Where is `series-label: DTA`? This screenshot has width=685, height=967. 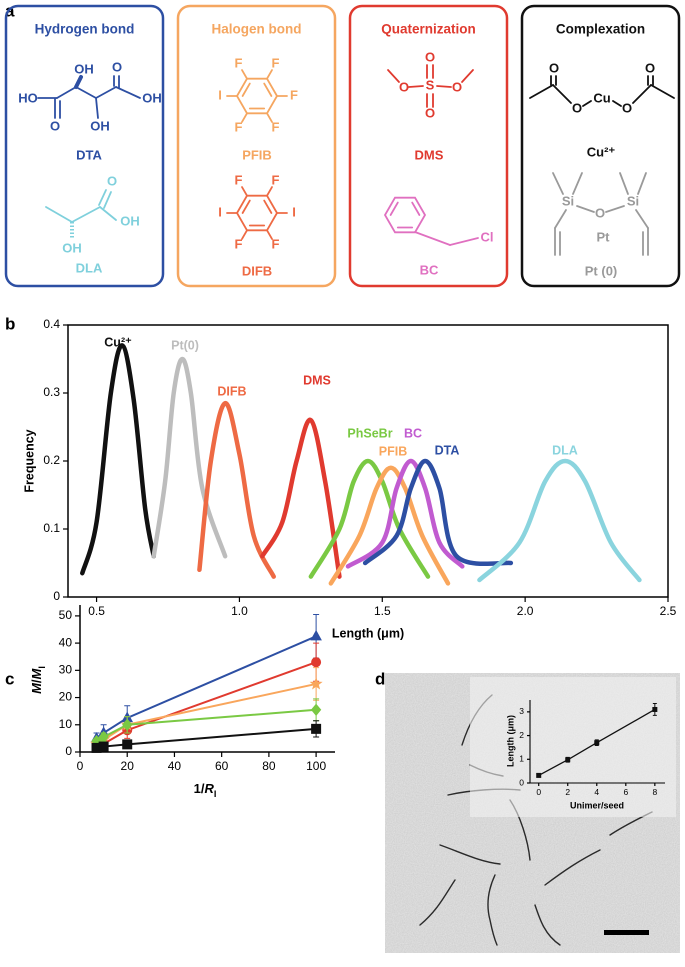
series-label: DTA is located at coordinates (447, 450).